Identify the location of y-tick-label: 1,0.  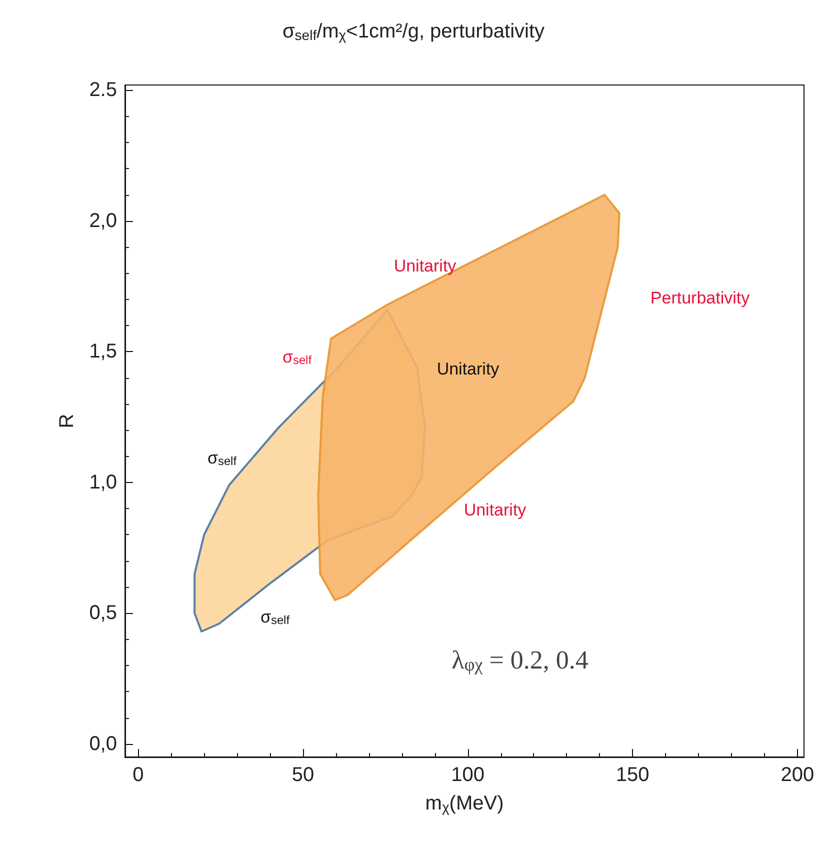
(103, 482).